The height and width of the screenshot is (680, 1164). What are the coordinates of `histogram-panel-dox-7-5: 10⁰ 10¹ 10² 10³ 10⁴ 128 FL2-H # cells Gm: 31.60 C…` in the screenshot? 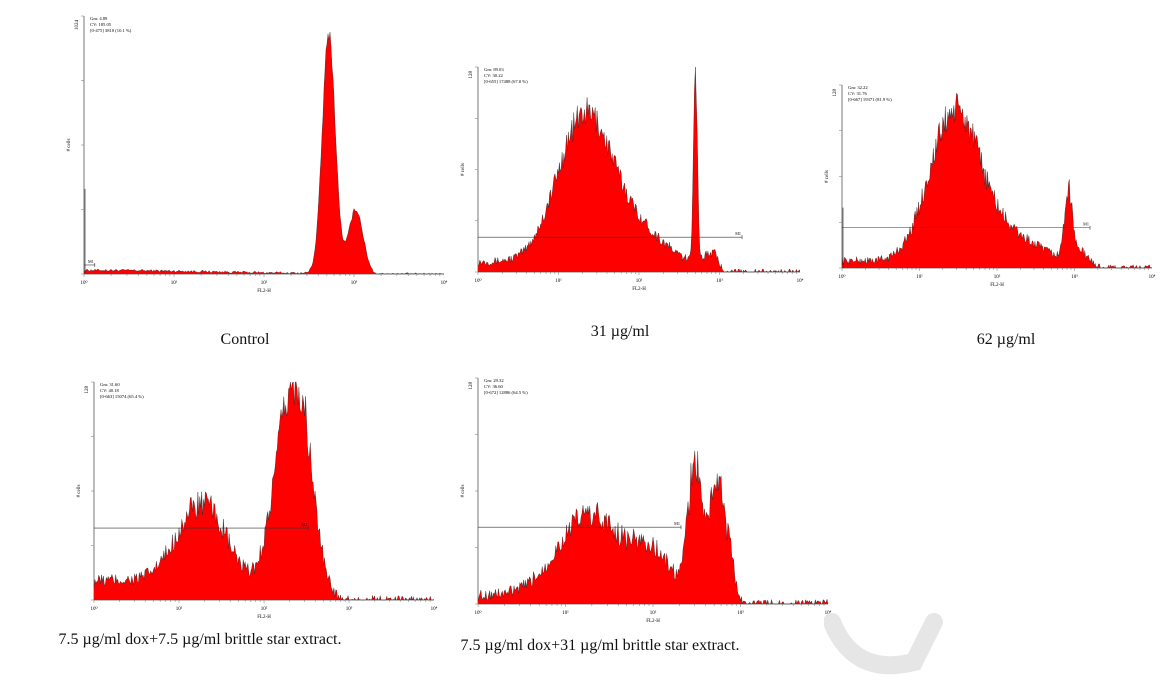 It's located at (260, 496).